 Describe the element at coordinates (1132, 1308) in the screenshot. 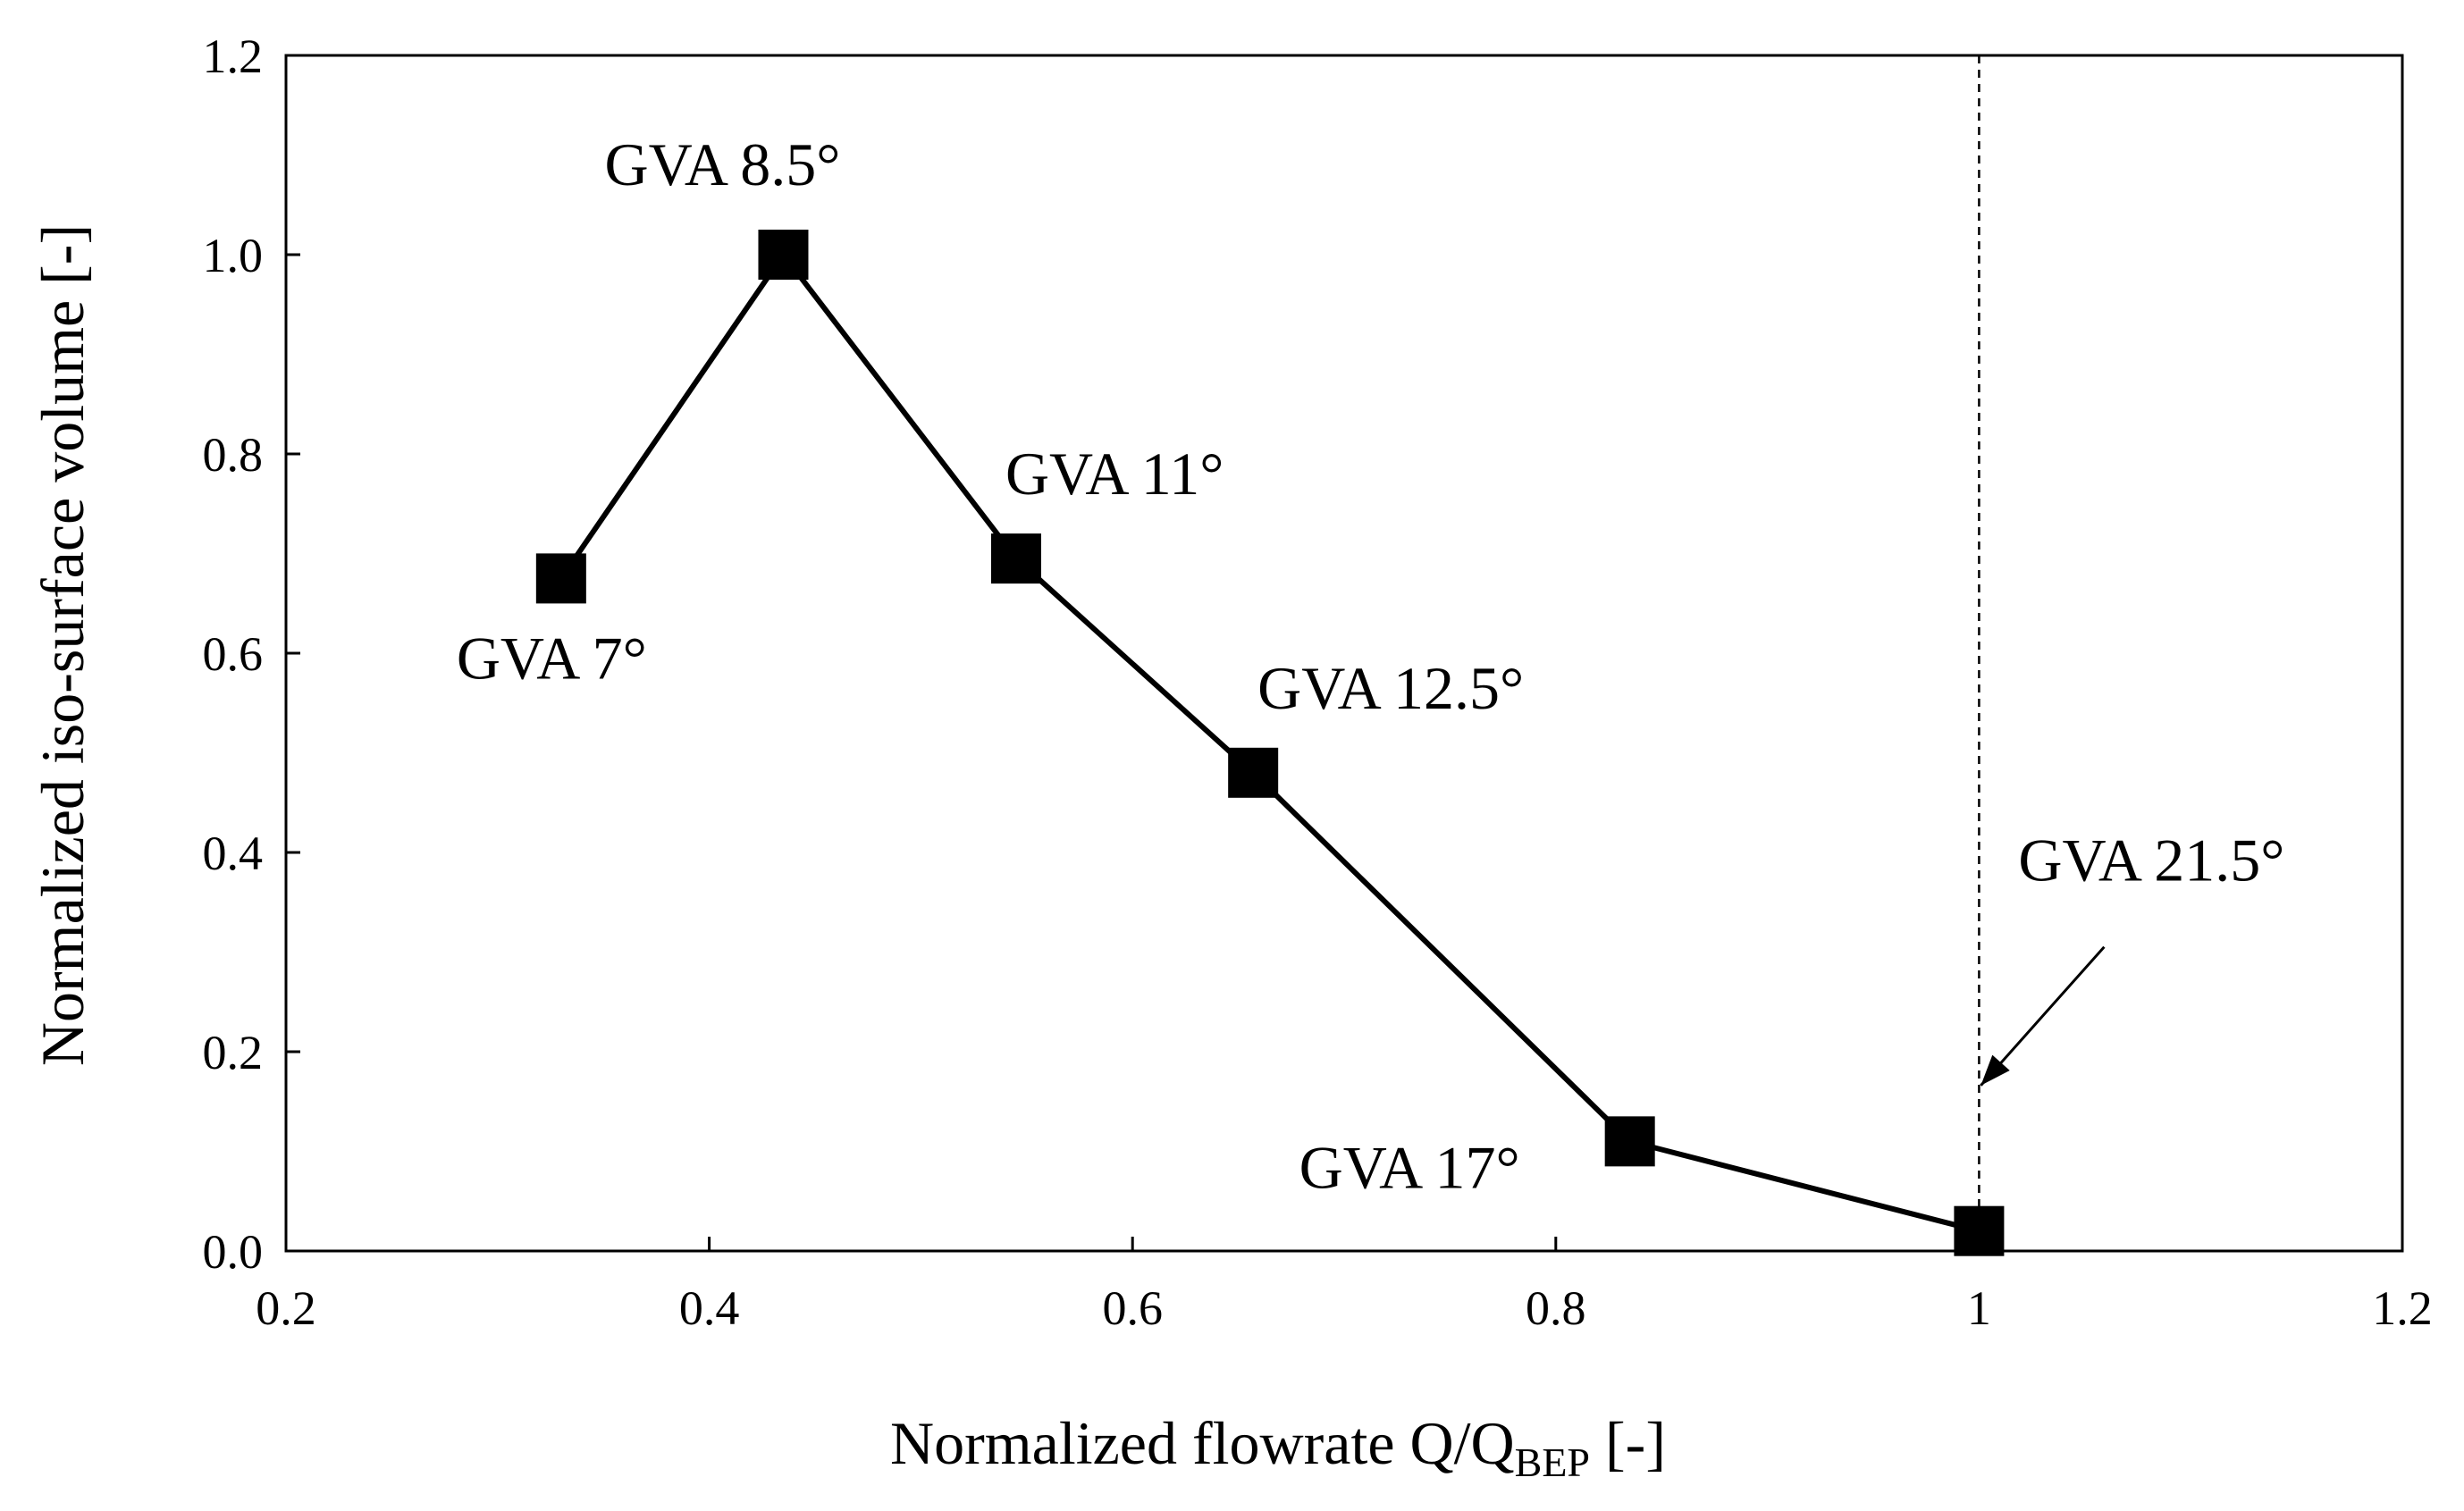

I see `x-tick-label: 0.6` at that location.